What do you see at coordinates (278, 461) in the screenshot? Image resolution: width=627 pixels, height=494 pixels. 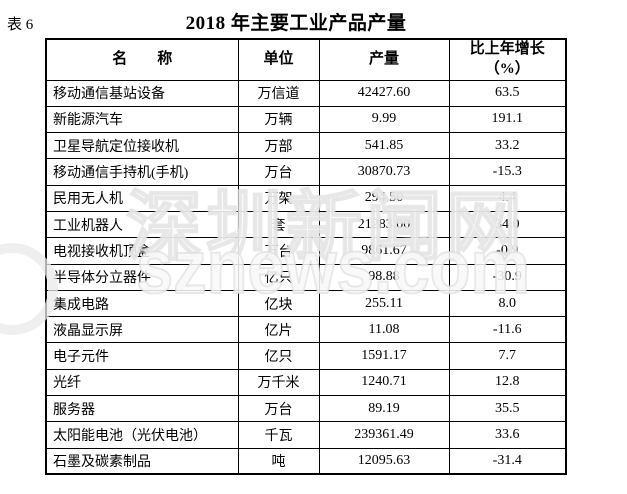 I see `cell-unit: 吨` at bounding box center [278, 461].